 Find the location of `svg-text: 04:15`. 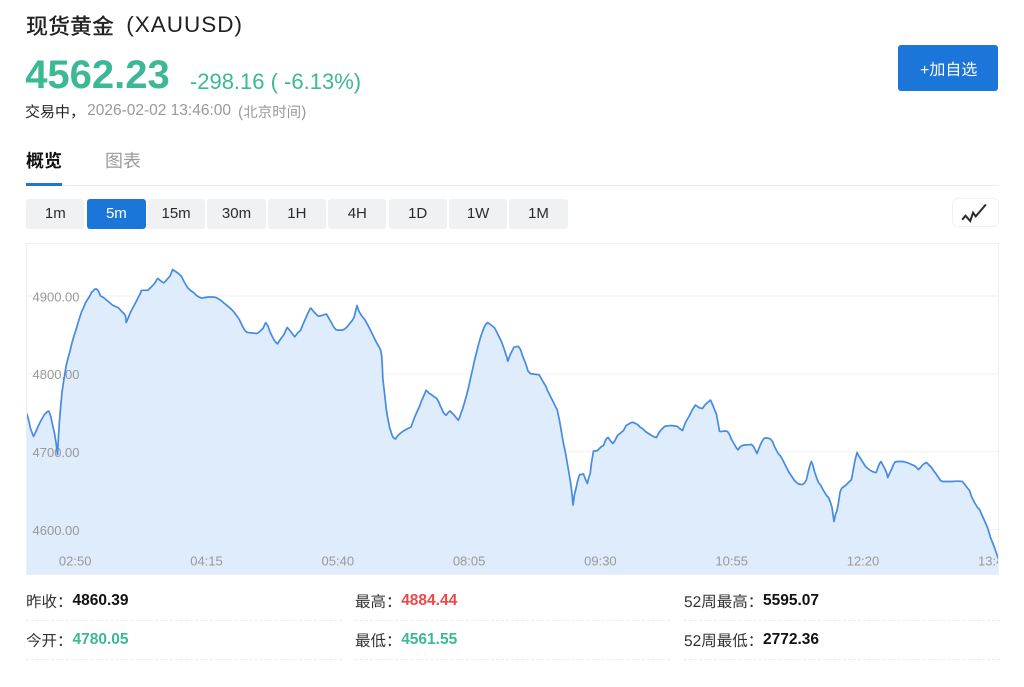

svg-text: 04:15 is located at coordinates (206, 560).